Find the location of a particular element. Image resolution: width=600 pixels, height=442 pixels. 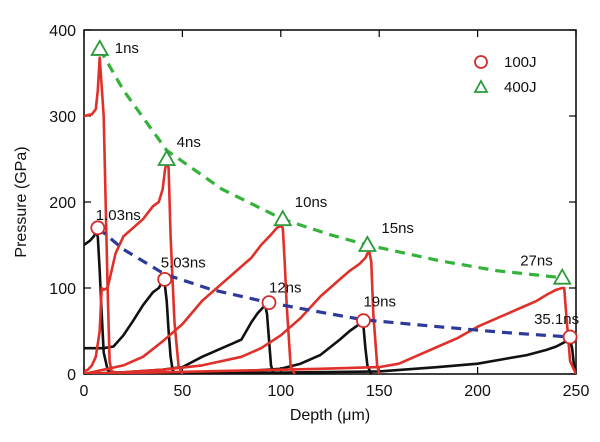

x-tick-label: 200 is located at coordinates (477, 391).